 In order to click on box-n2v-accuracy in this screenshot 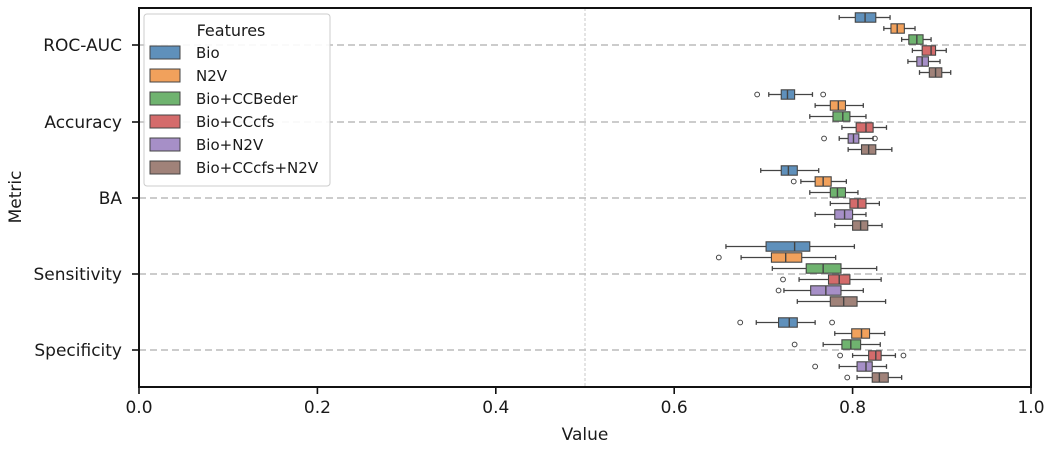, I will do `click(839, 105)`.